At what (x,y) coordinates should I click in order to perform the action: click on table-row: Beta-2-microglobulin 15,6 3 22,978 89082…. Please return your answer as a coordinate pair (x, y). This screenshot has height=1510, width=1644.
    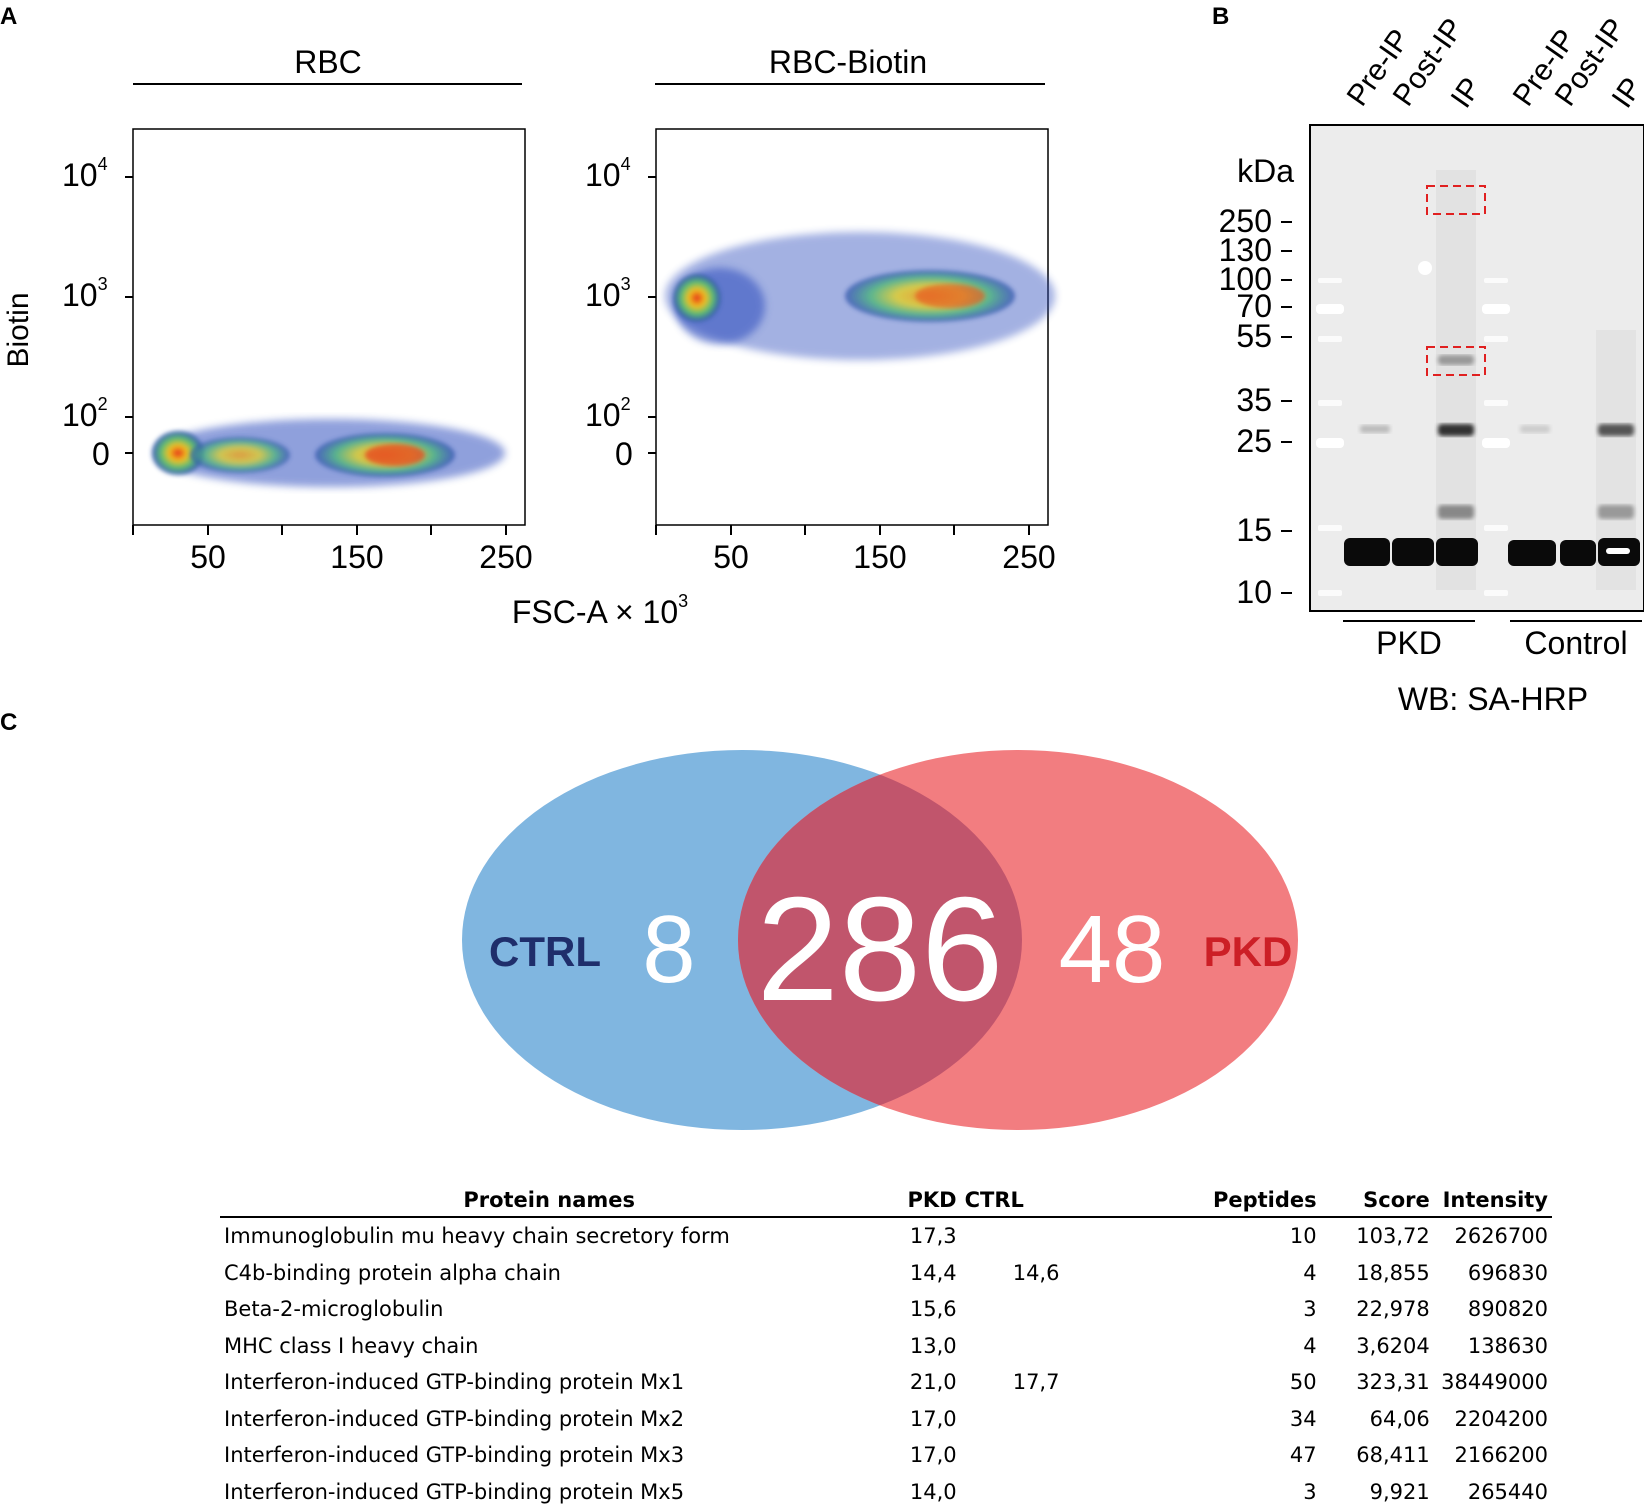
    Looking at the image, I should click on (886, 1309).